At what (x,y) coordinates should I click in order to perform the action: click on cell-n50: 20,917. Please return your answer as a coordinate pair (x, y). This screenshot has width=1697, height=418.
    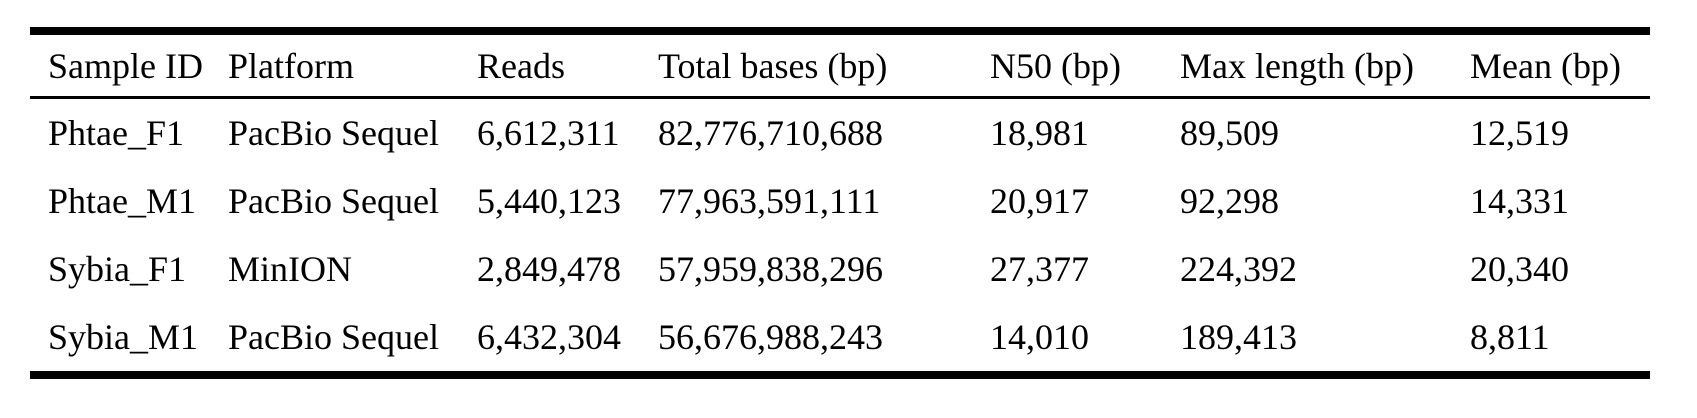
    Looking at the image, I should click on (1039, 201).